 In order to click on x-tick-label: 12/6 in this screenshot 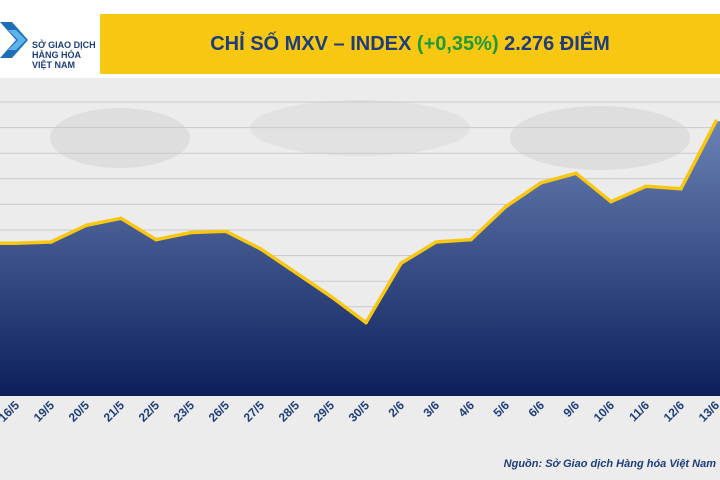, I will do `click(674, 411)`.